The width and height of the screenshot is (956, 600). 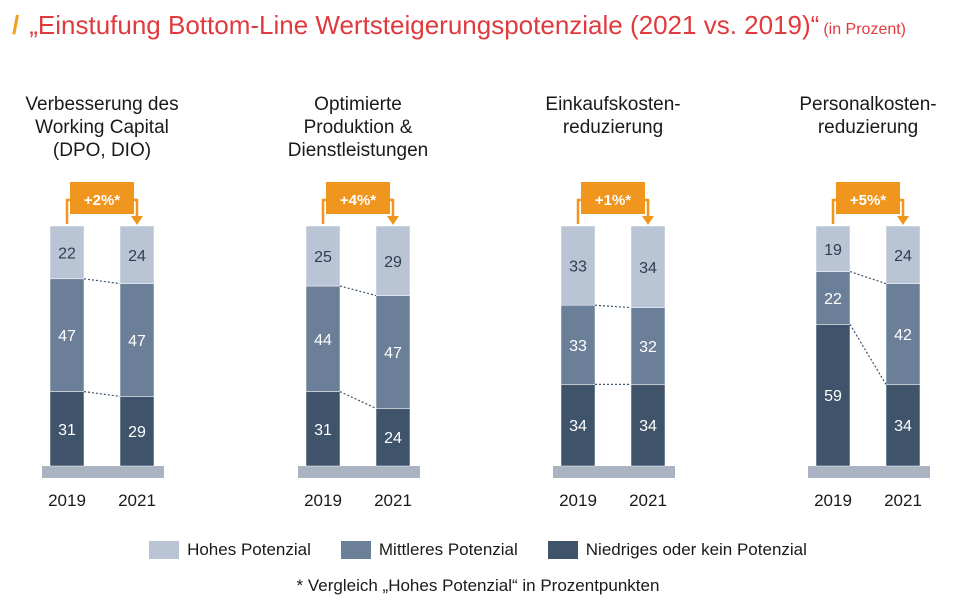 What do you see at coordinates (613, 104) in the screenshot?
I see `panel-title-line: Einkaufskosten-` at bounding box center [613, 104].